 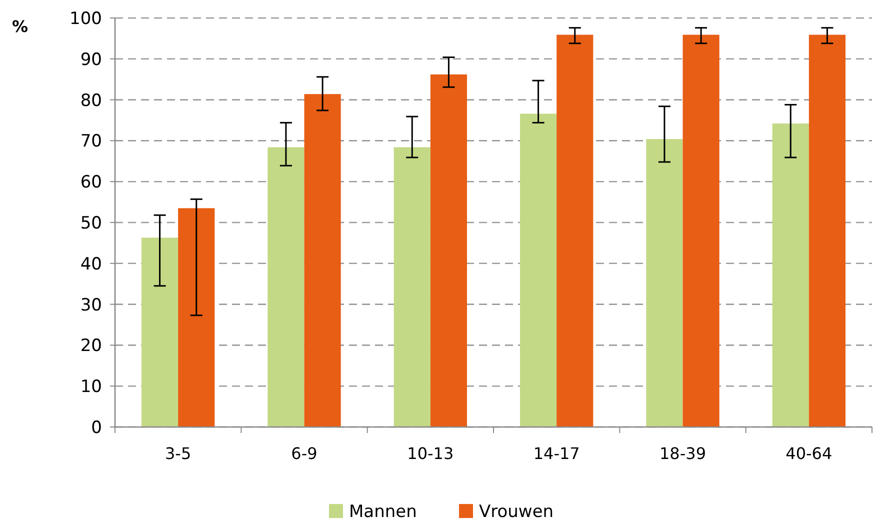 What do you see at coordinates (86, 18) in the screenshot?
I see `y-tick-label: 100` at bounding box center [86, 18].